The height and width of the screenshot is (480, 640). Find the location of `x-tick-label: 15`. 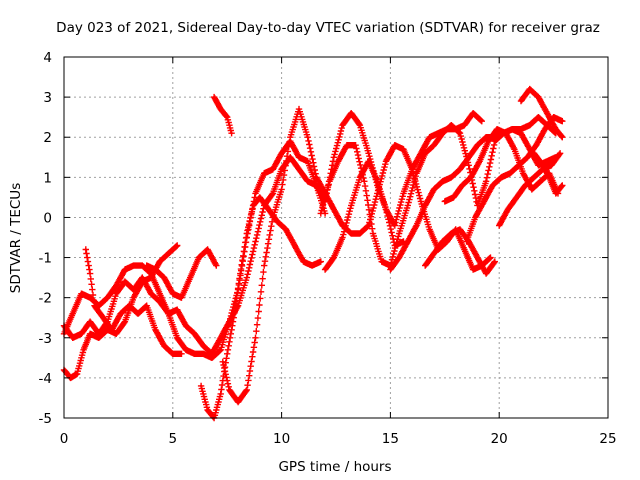

x-tick-label: 15 is located at coordinates (390, 439).